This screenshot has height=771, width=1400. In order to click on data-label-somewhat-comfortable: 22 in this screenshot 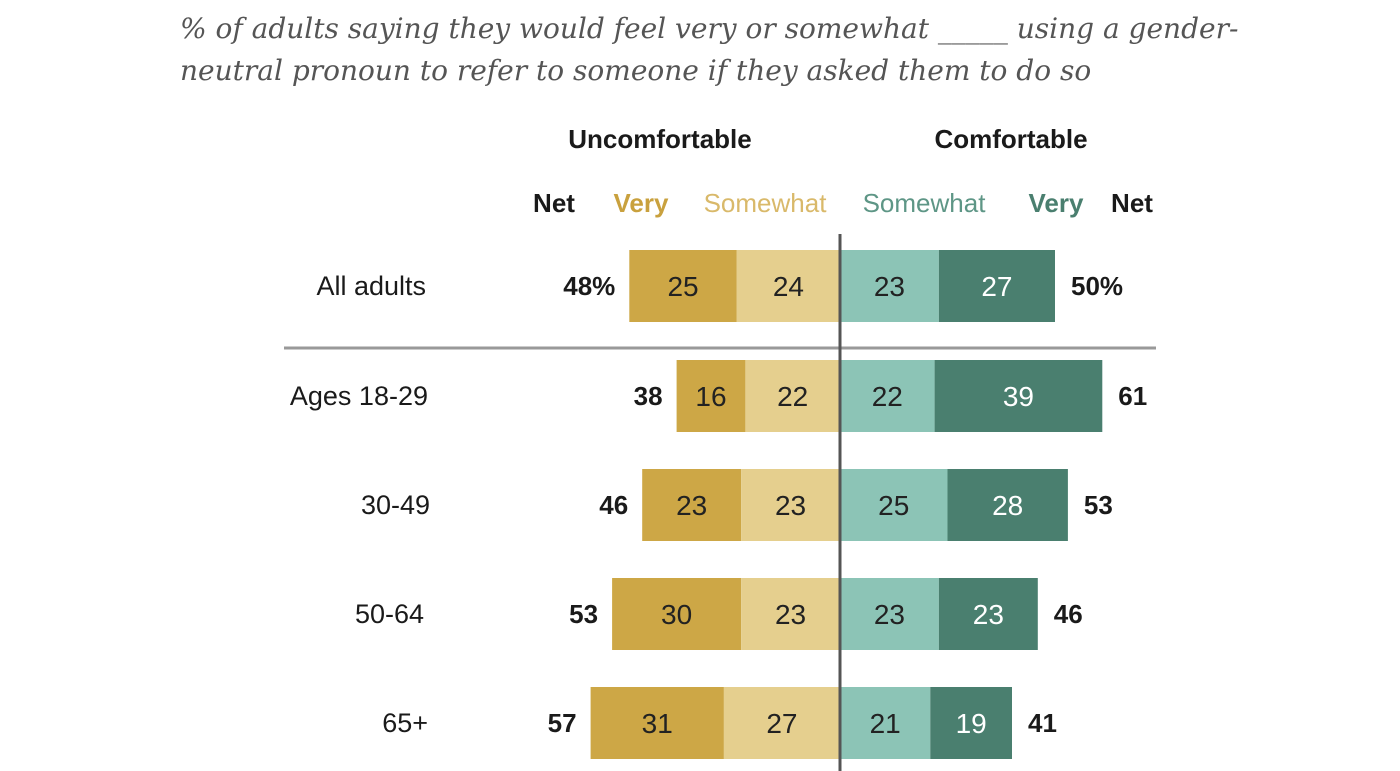, I will do `click(887, 396)`.